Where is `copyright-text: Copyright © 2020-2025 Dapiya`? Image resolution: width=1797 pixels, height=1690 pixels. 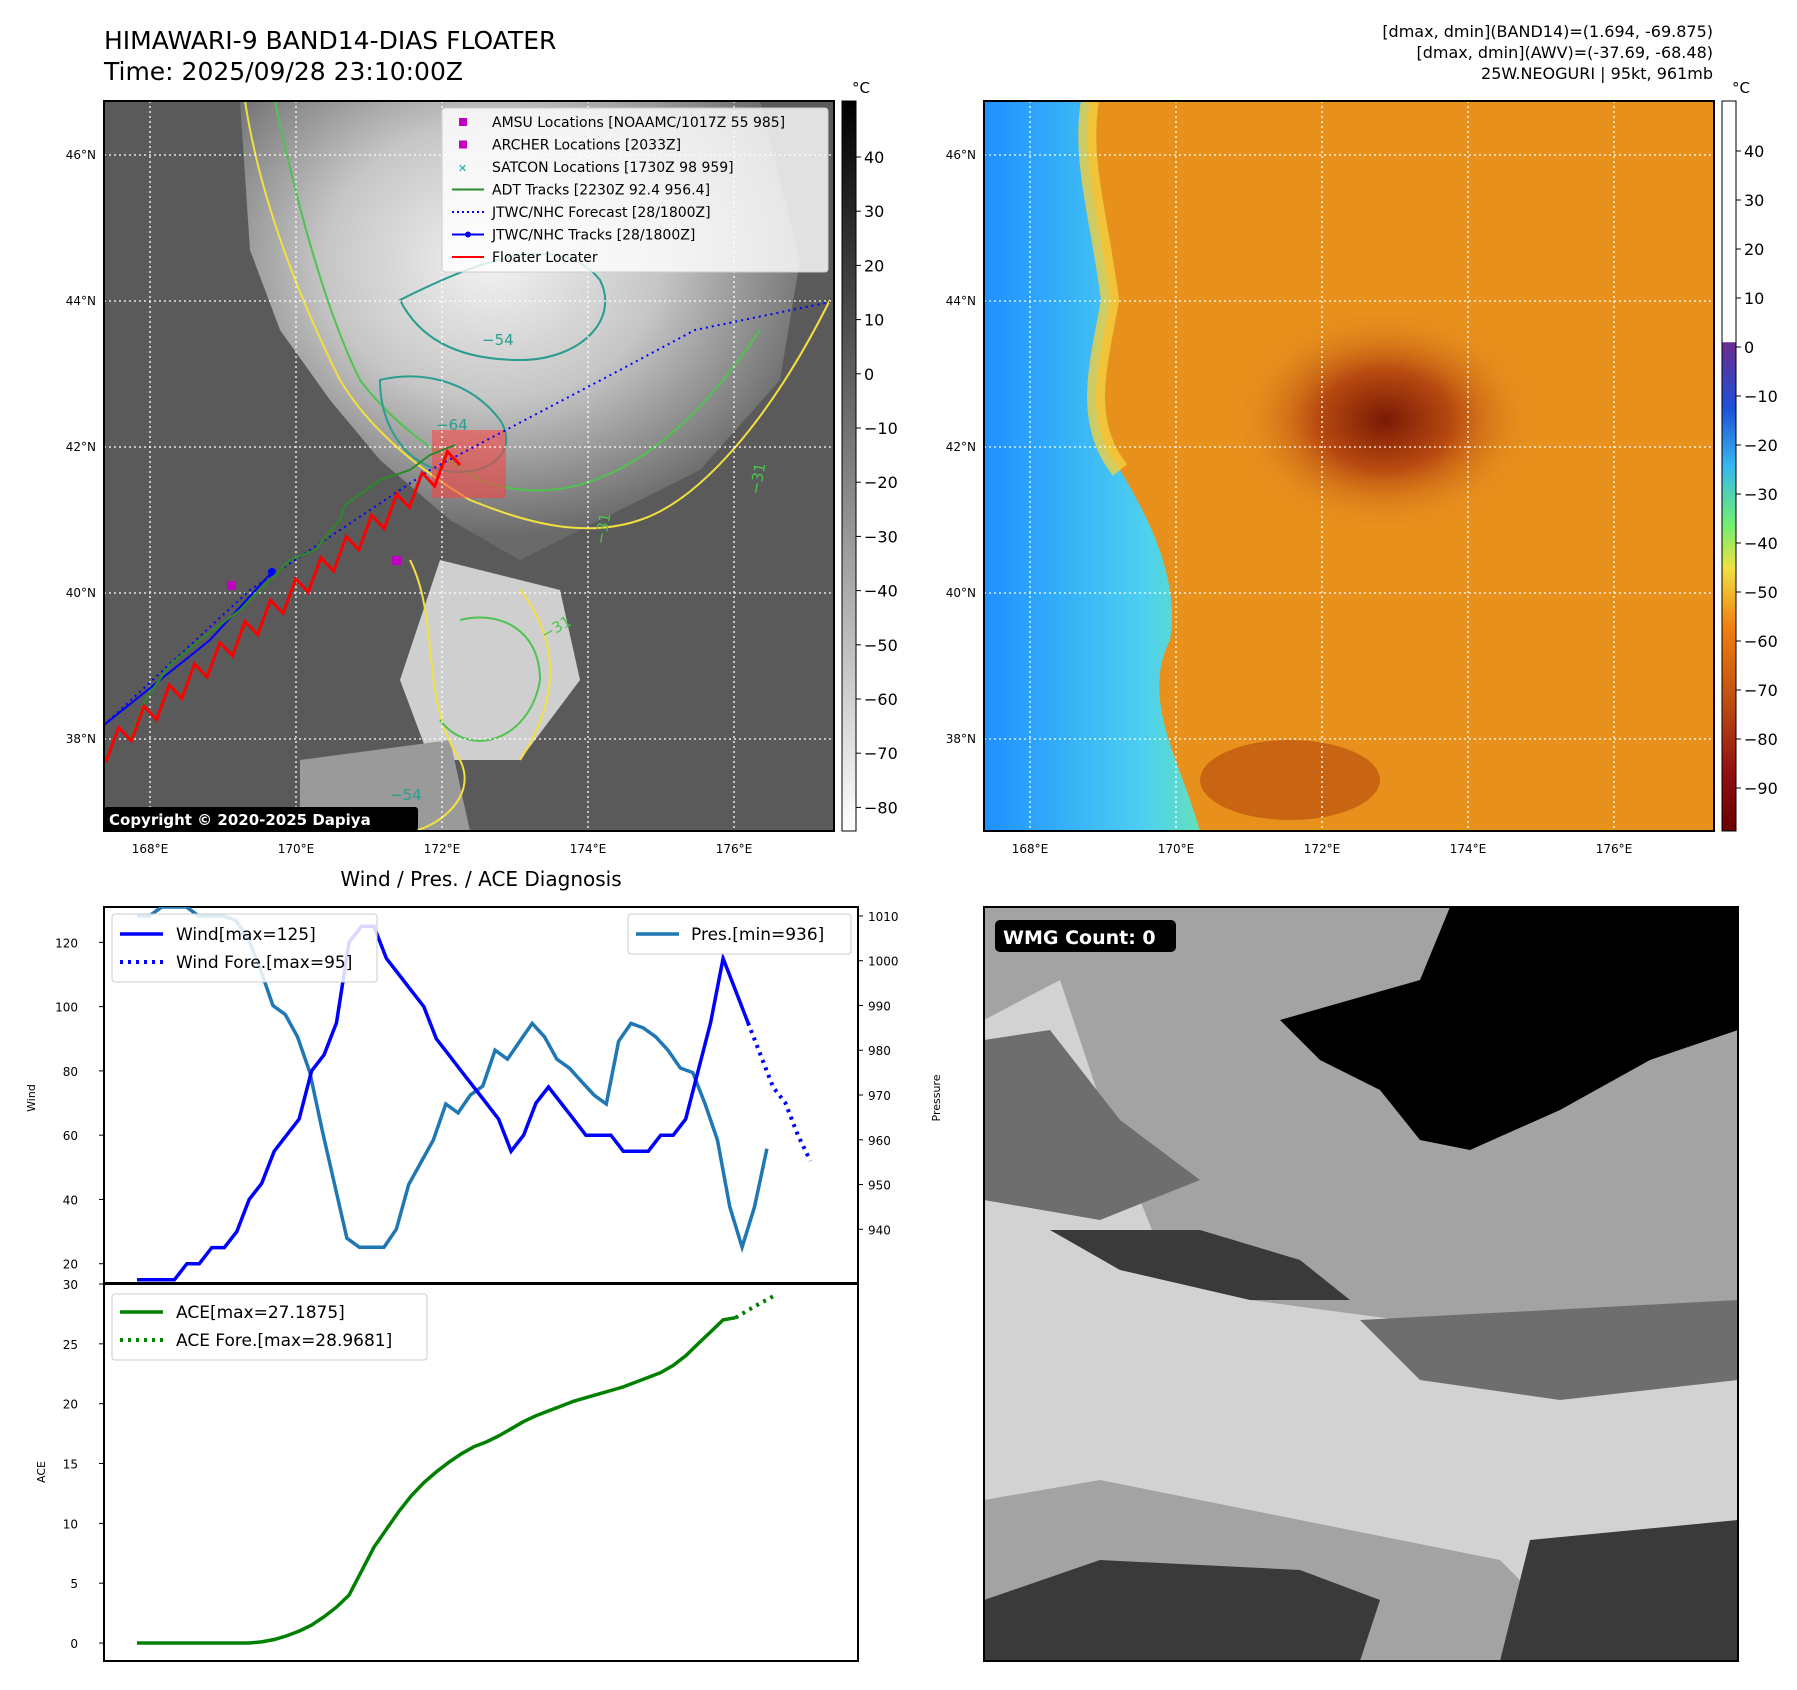
copyright-text: Copyright © 2020-2025 Dapiya is located at coordinates (240, 820).